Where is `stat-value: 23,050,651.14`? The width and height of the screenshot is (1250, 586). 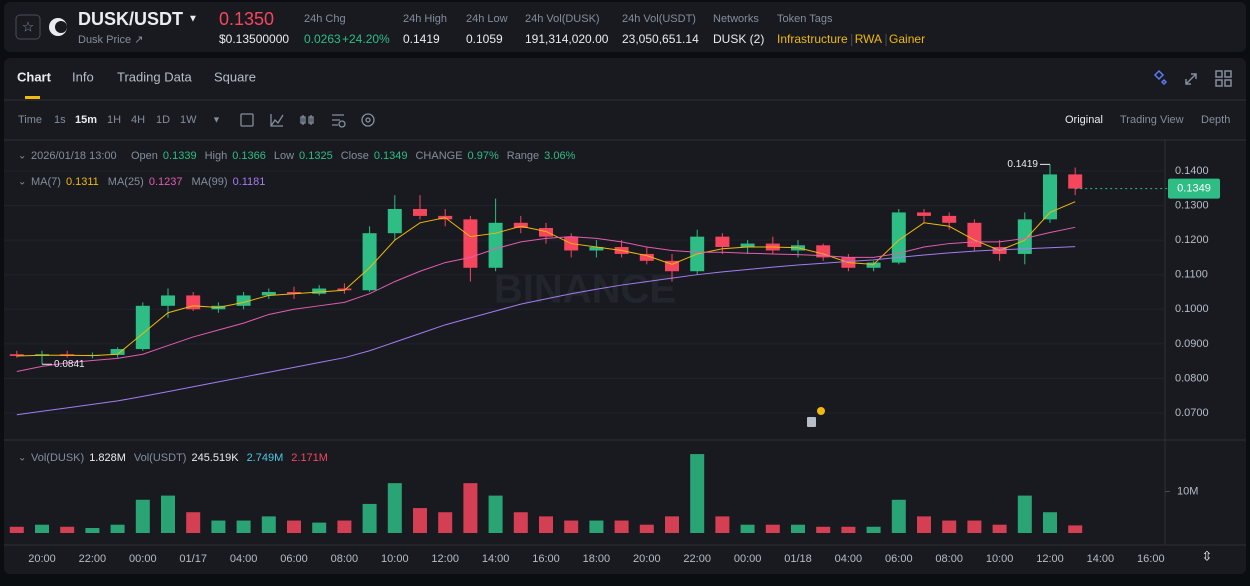 stat-value: 23,050,651.14 is located at coordinates (660, 39).